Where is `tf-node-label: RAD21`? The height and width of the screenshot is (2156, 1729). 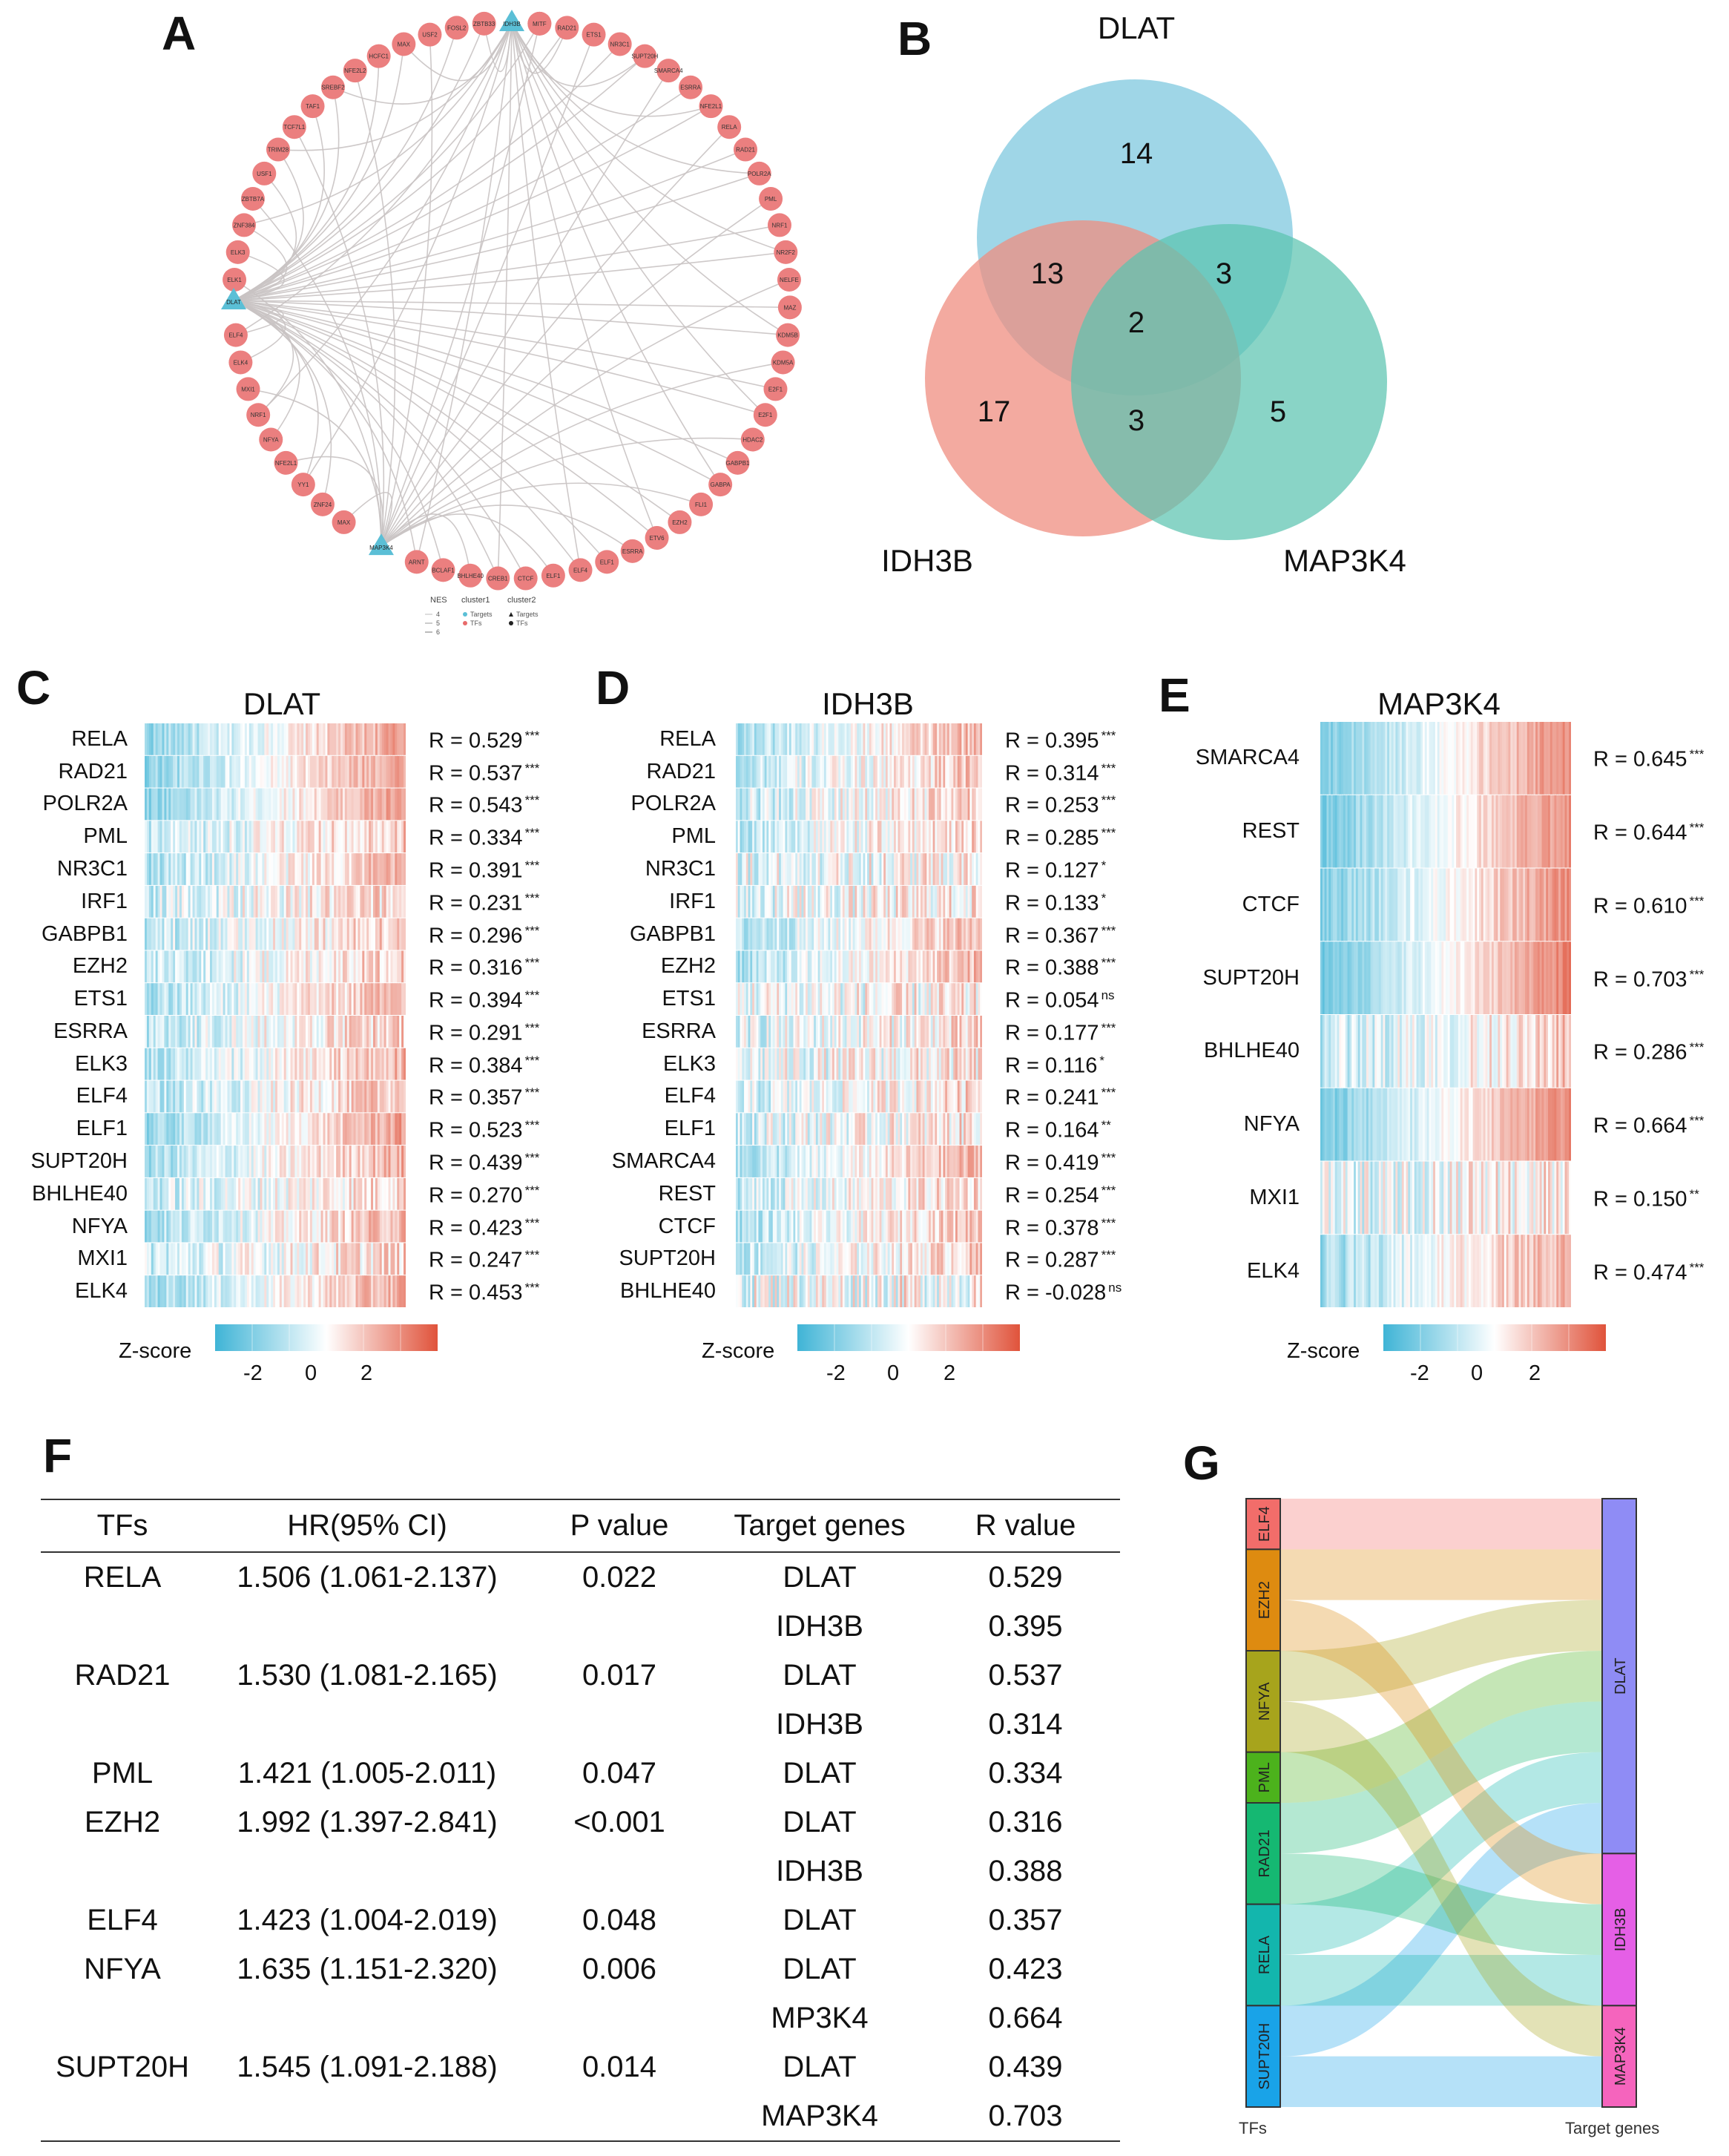
tf-node-label: RAD21 is located at coordinates (566, 27).